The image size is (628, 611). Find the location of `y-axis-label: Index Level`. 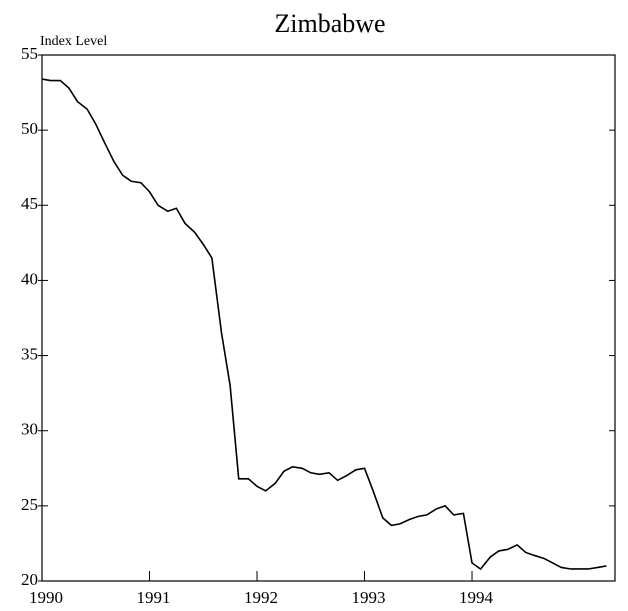

y-axis-label: Index Level is located at coordinates (73, 41).